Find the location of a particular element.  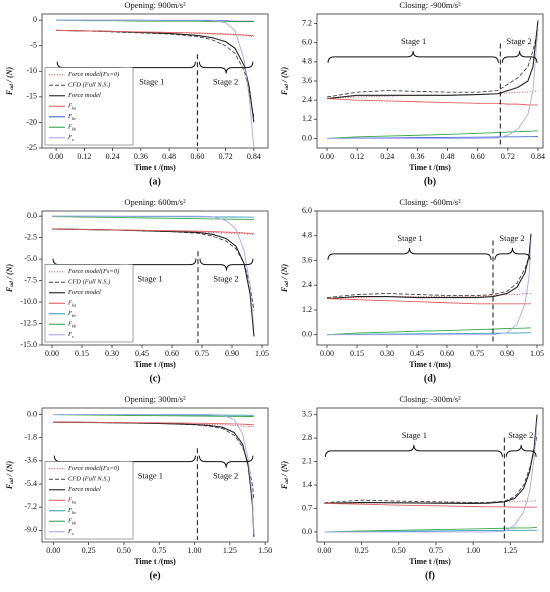

legend-label: Force model(Fs=0) is located at coordinates (93, 74).